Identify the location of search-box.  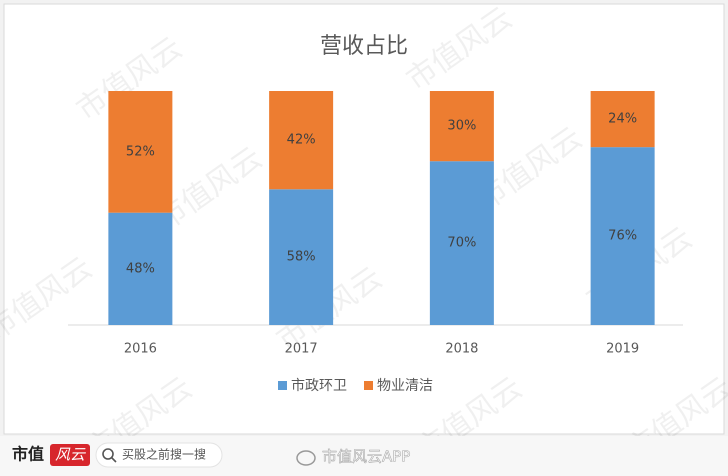
(159, 455).